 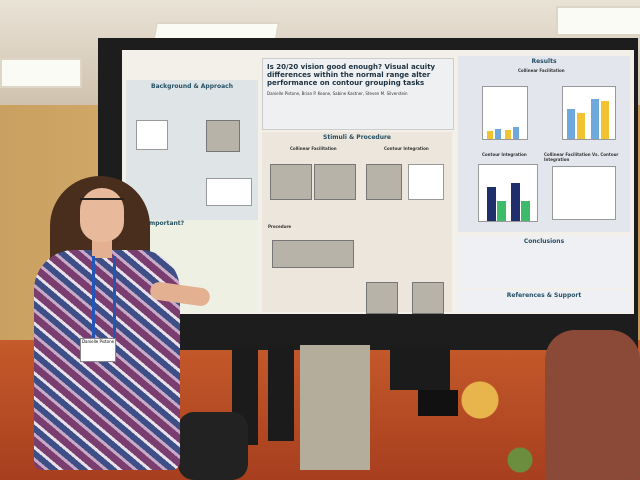 What do you see at coordinates (544, 241) in the screenshot?
I see `conclusions-header: Conclusions` at bounding box center [544, 241].